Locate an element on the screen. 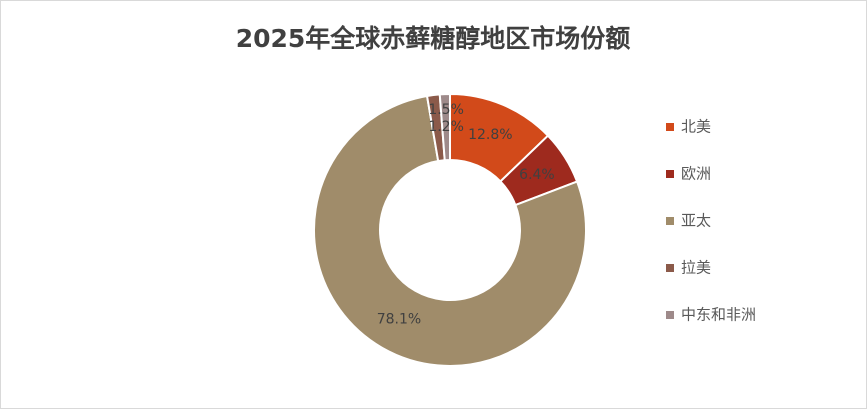 This screenshot has height=409, width=867. data-label: 1.2% is located at coordinates (446, 127).